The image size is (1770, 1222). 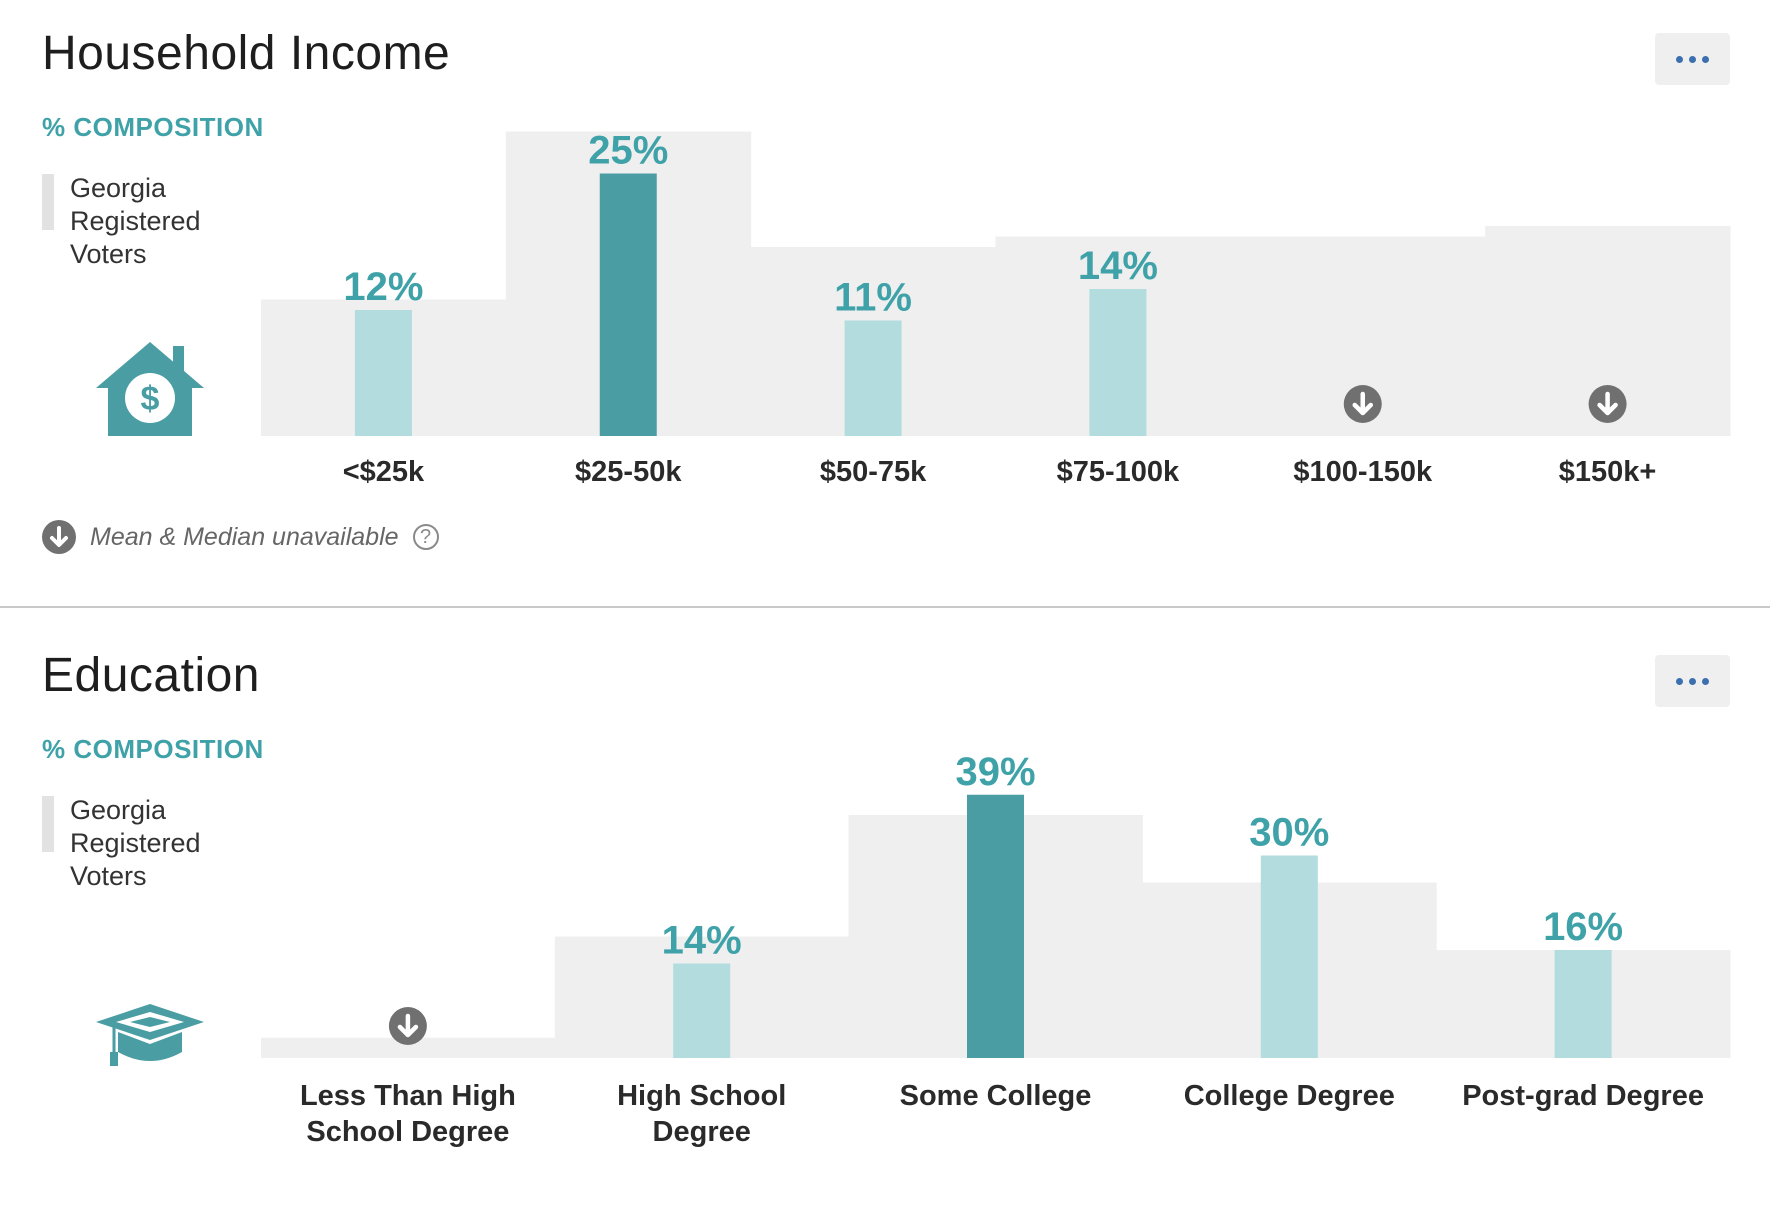 I want to click on baseline-bar, so click(x=408, y=1047).